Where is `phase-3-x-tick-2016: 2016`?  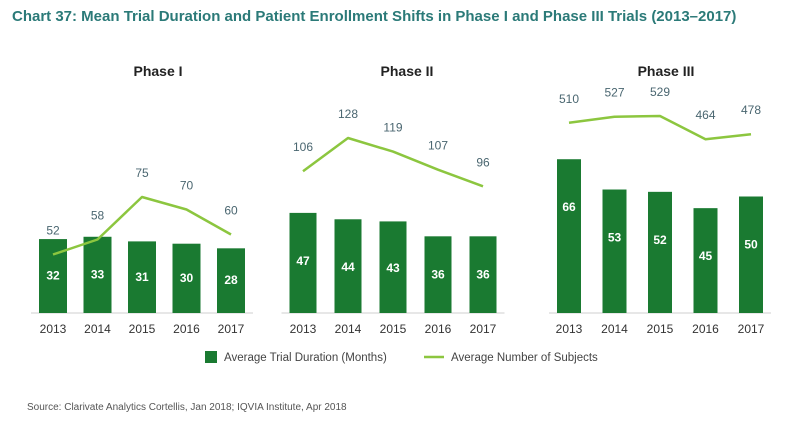 phase-3-x-tick-2016: 2016 is located at coordinates (705, 329).